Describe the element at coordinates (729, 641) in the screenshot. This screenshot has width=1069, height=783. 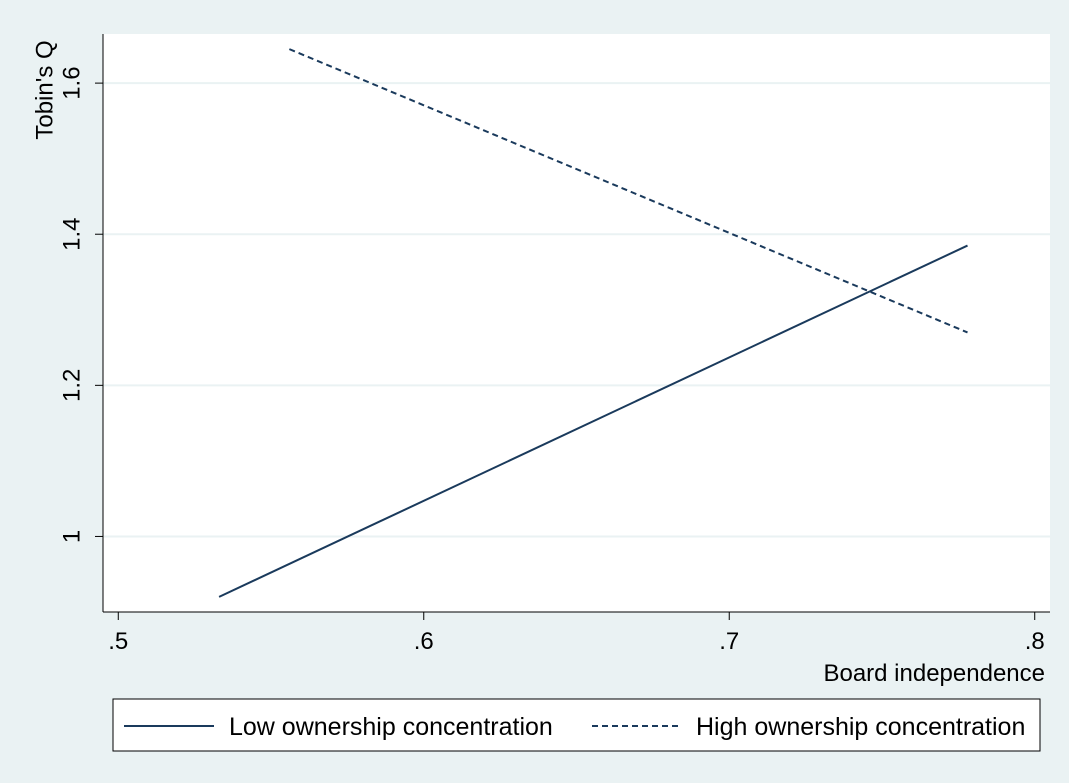
I see `x-tick-label: .7` at that location.